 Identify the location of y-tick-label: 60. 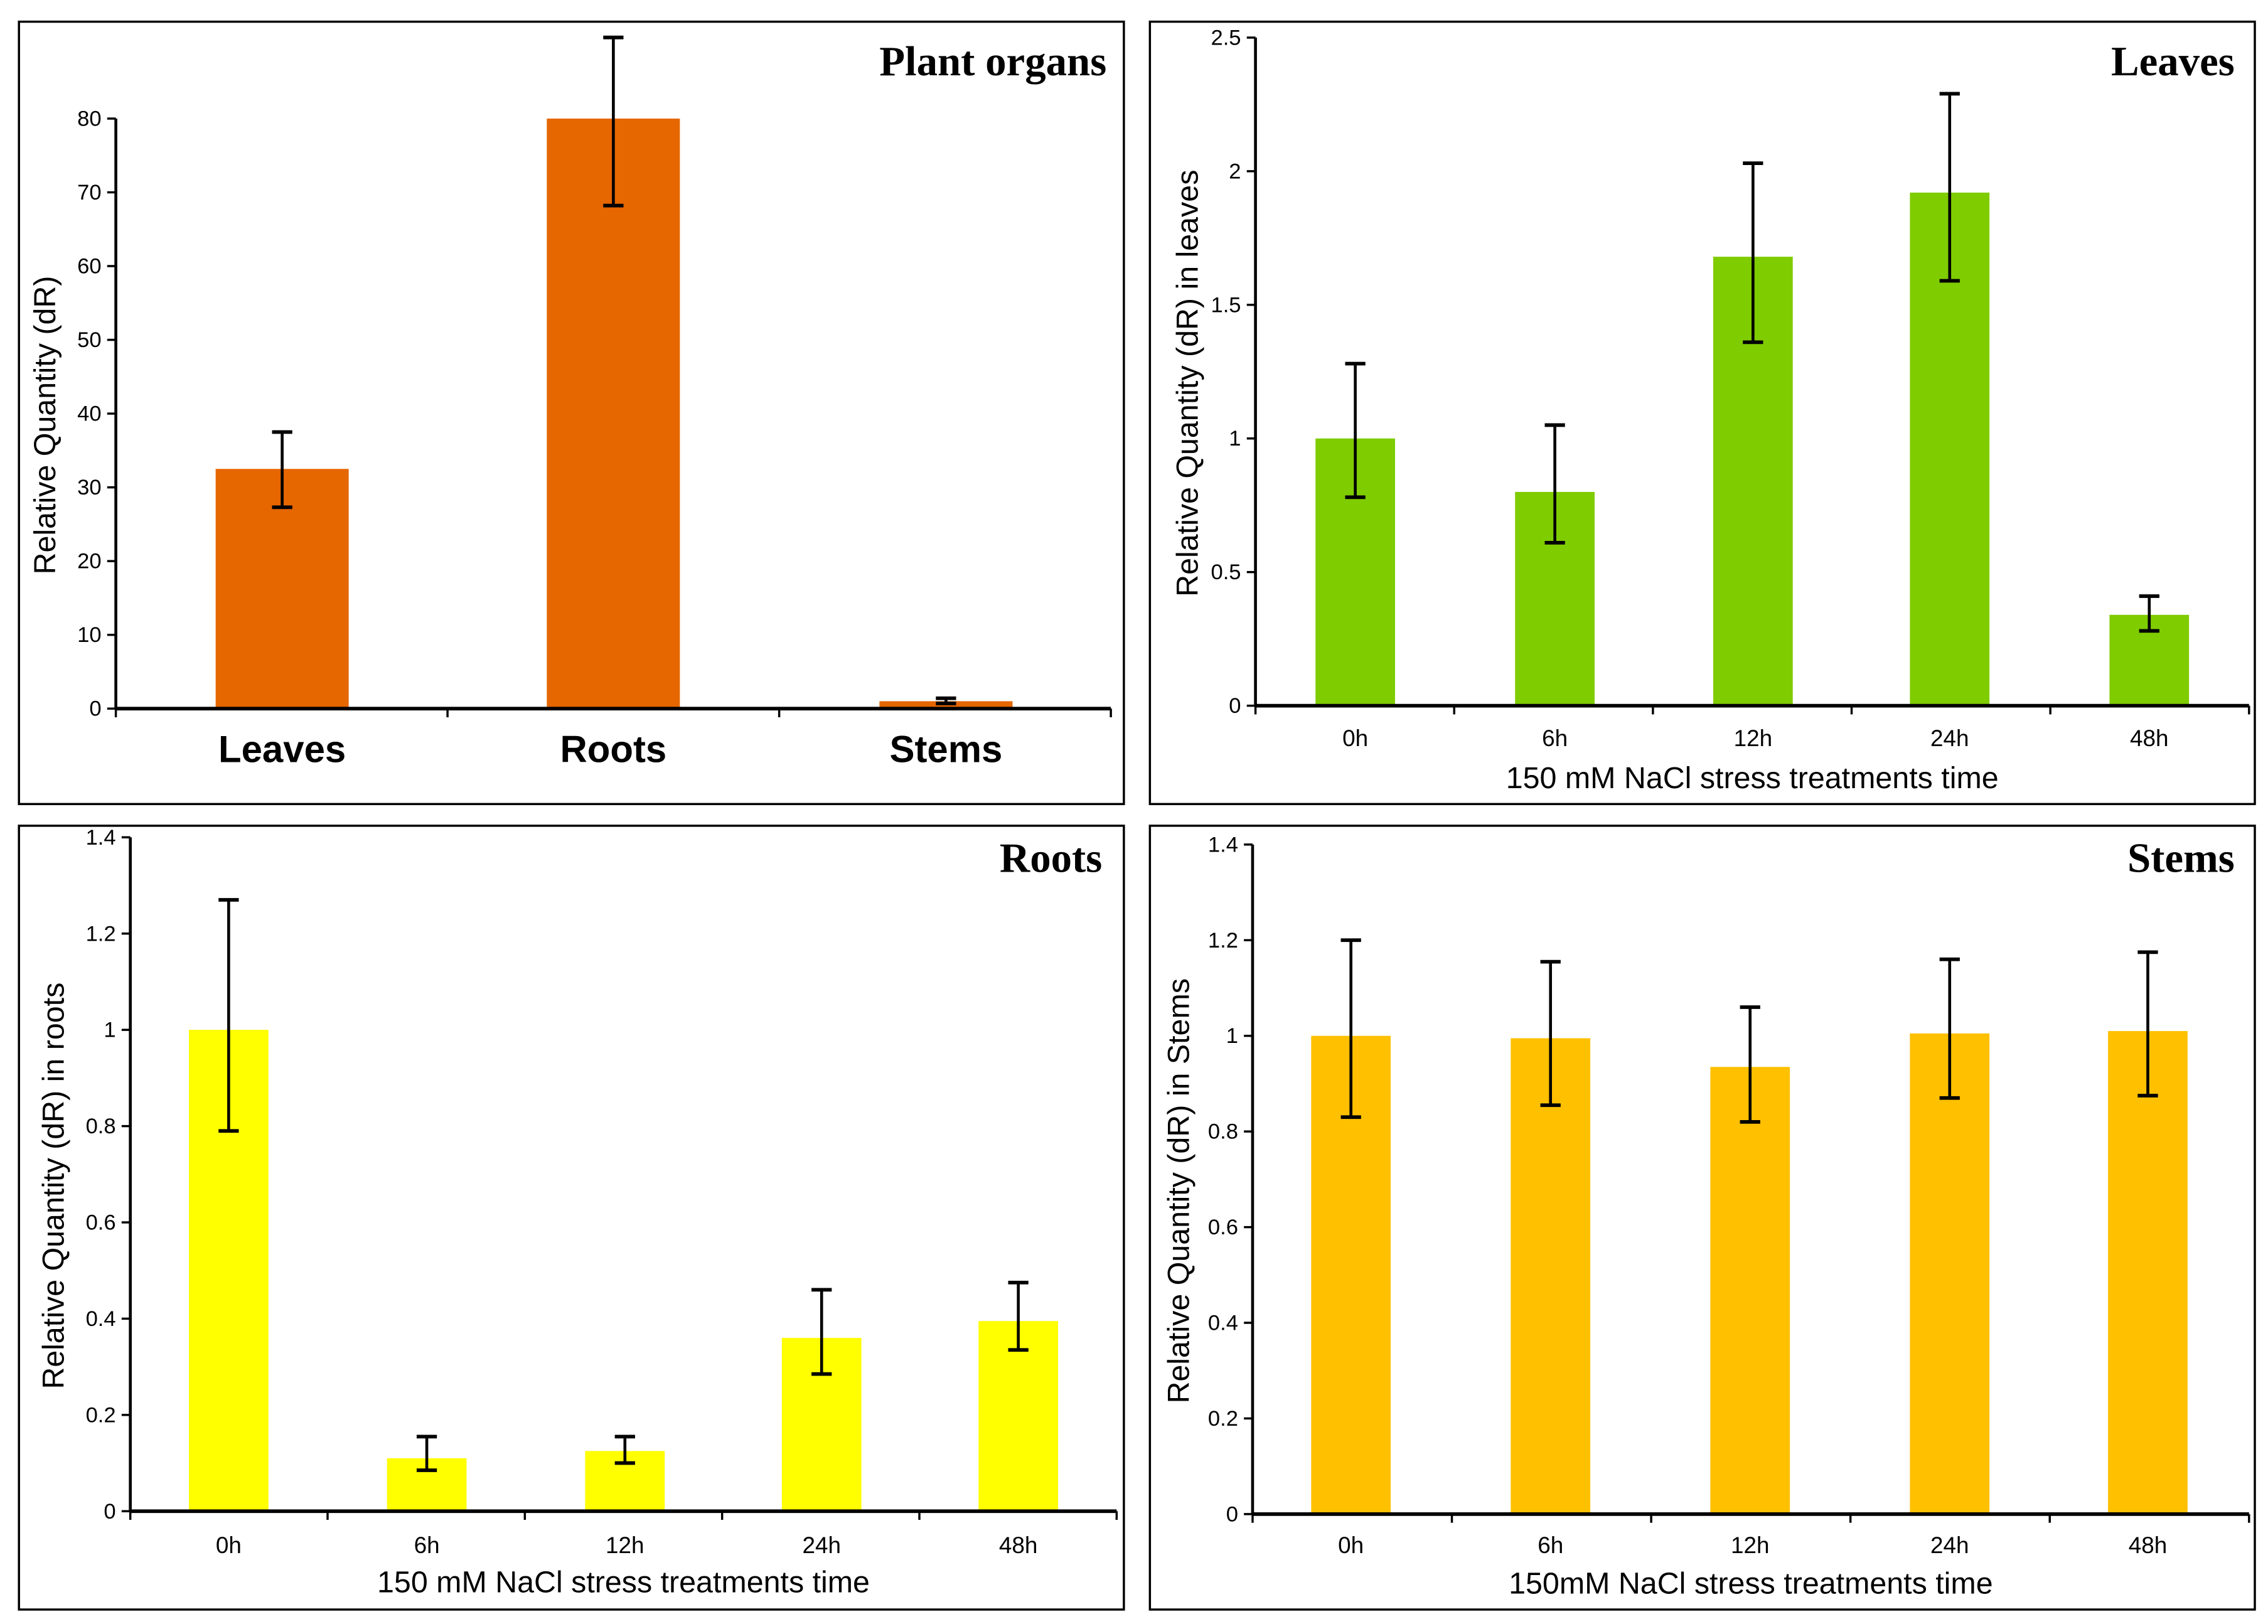
(89, 267).